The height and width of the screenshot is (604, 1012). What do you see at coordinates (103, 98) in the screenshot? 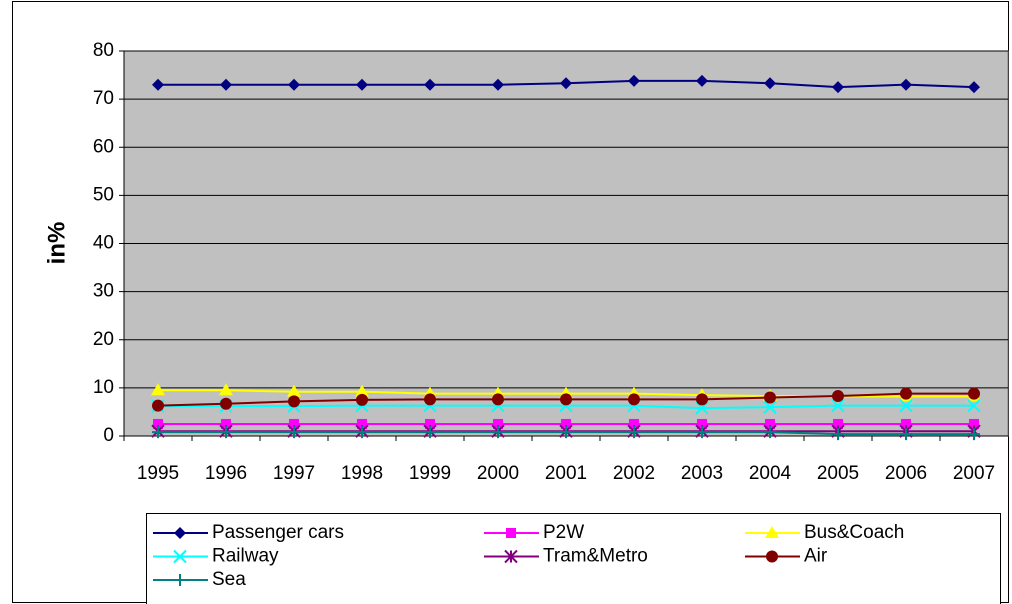
I see `y-tick-label: 70` at bounding box center [103, 98].